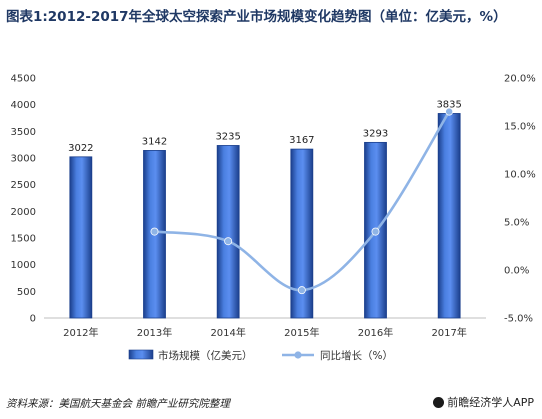 This screenshot has height=419, width=542. I want to click on y-left-tick-label: 3000, so click(23, 159).